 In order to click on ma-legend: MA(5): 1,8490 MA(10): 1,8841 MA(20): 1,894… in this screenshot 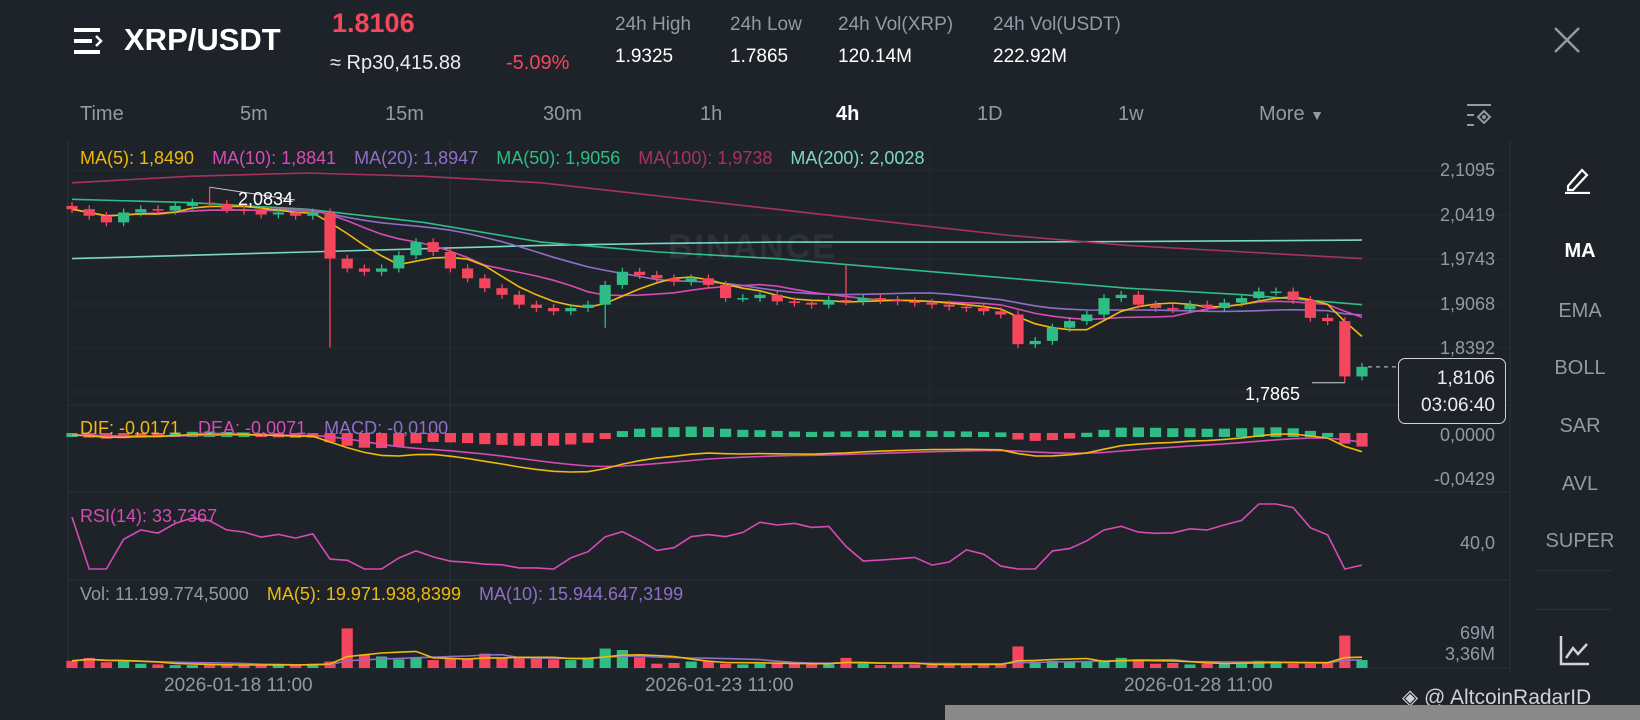, I will do `click(511, 158)`.